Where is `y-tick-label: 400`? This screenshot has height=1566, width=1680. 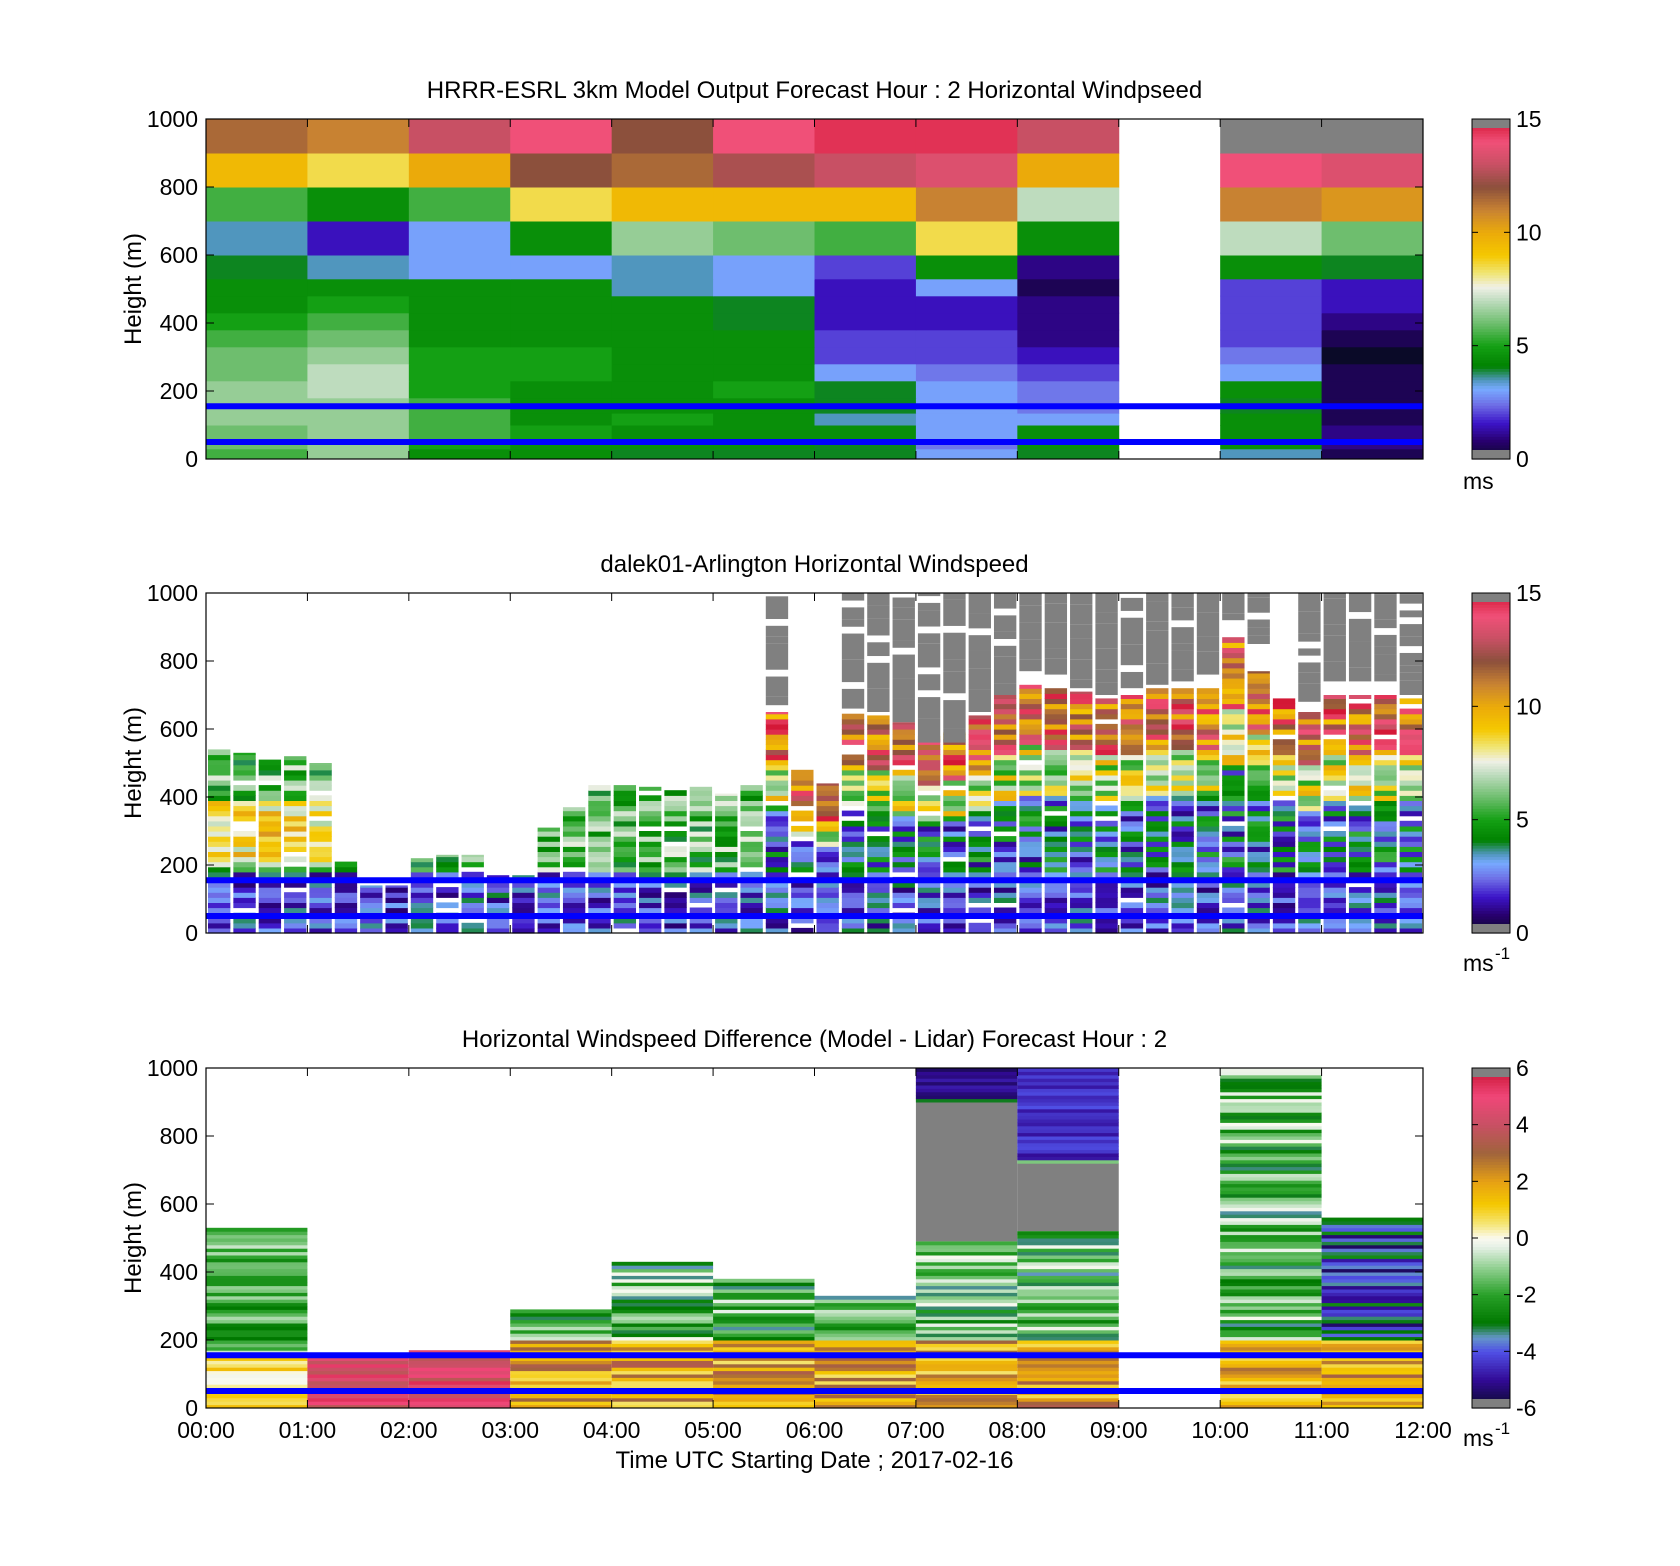
y-tick-label: 400 is located at coordinates (179, 323).